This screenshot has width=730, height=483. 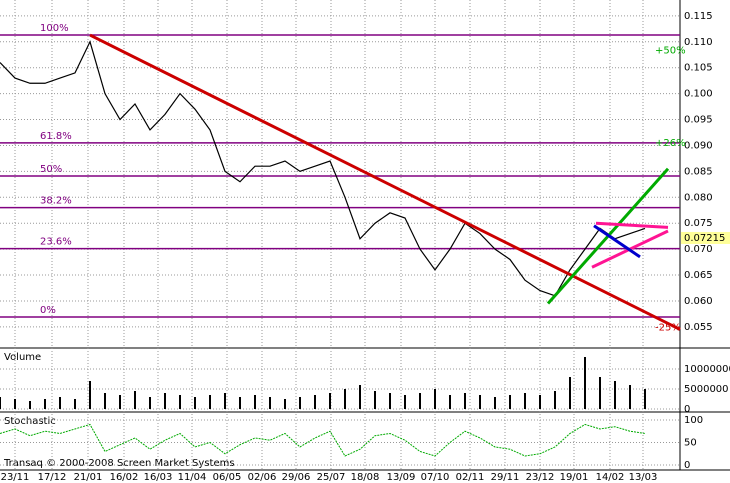 What do you see at coordinates (670, 143) in the screenshot?
I see `annotation: +26%` at bounding box center [670, 143].